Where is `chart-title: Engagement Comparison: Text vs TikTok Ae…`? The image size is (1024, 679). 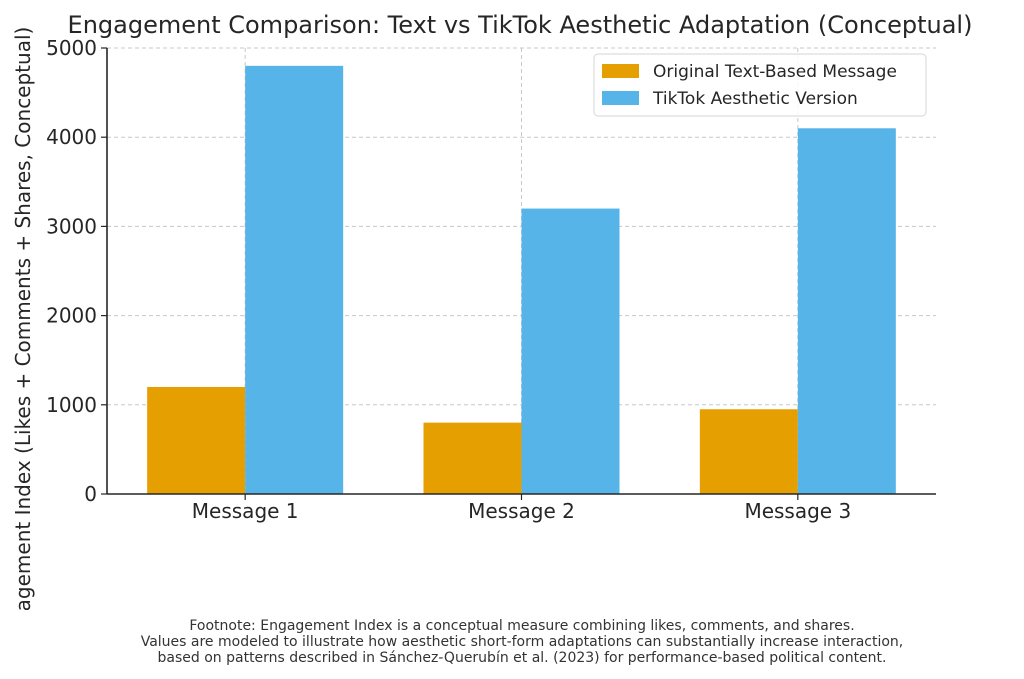 chart-title: Engagement Comparison: Text vs TikTok Ae… is located at coordinates (520, 25).